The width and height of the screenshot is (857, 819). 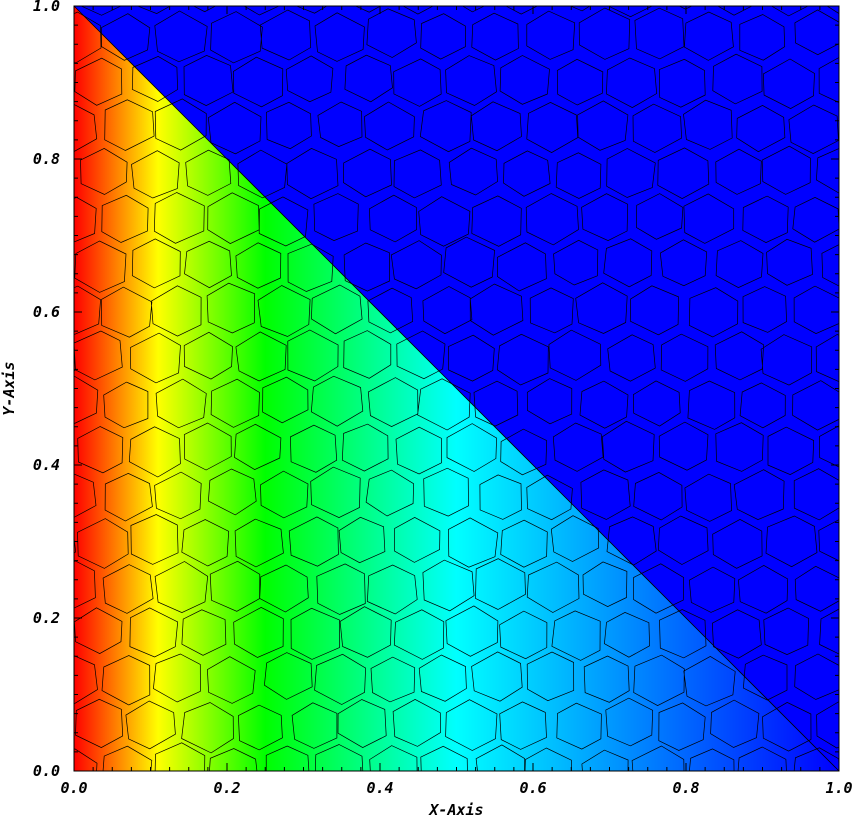 I want to click on y-tick-label: 0.6, so click(x=46, y=312).